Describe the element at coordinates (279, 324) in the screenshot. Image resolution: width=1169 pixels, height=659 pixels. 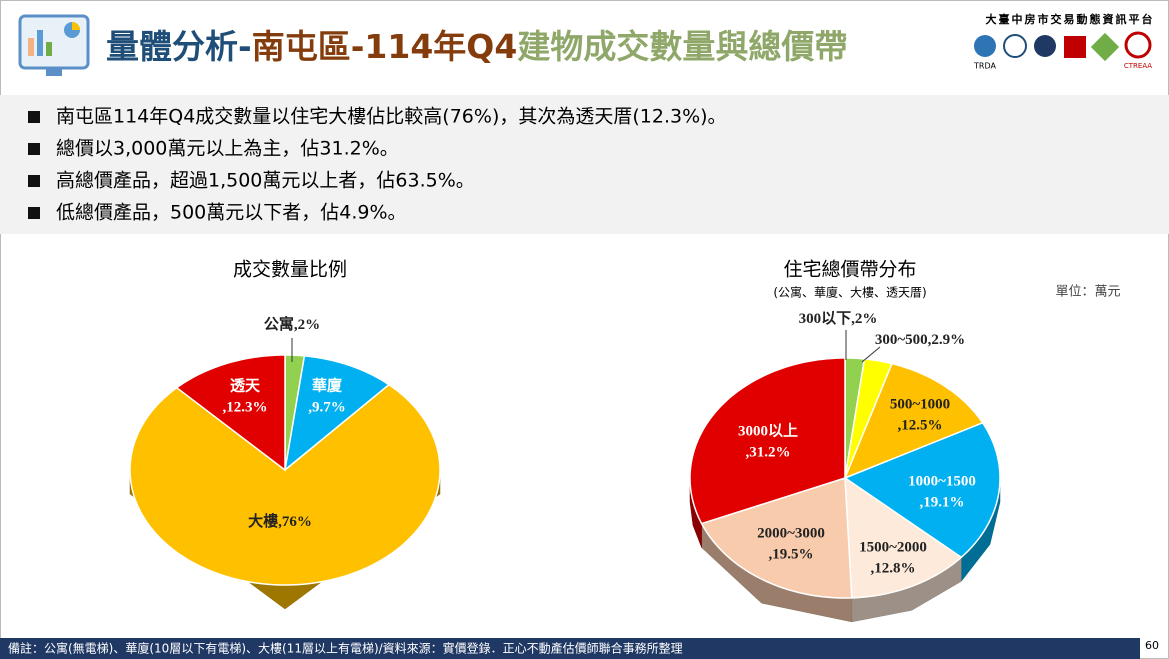
I see `slice-category: 公寓` at that location.